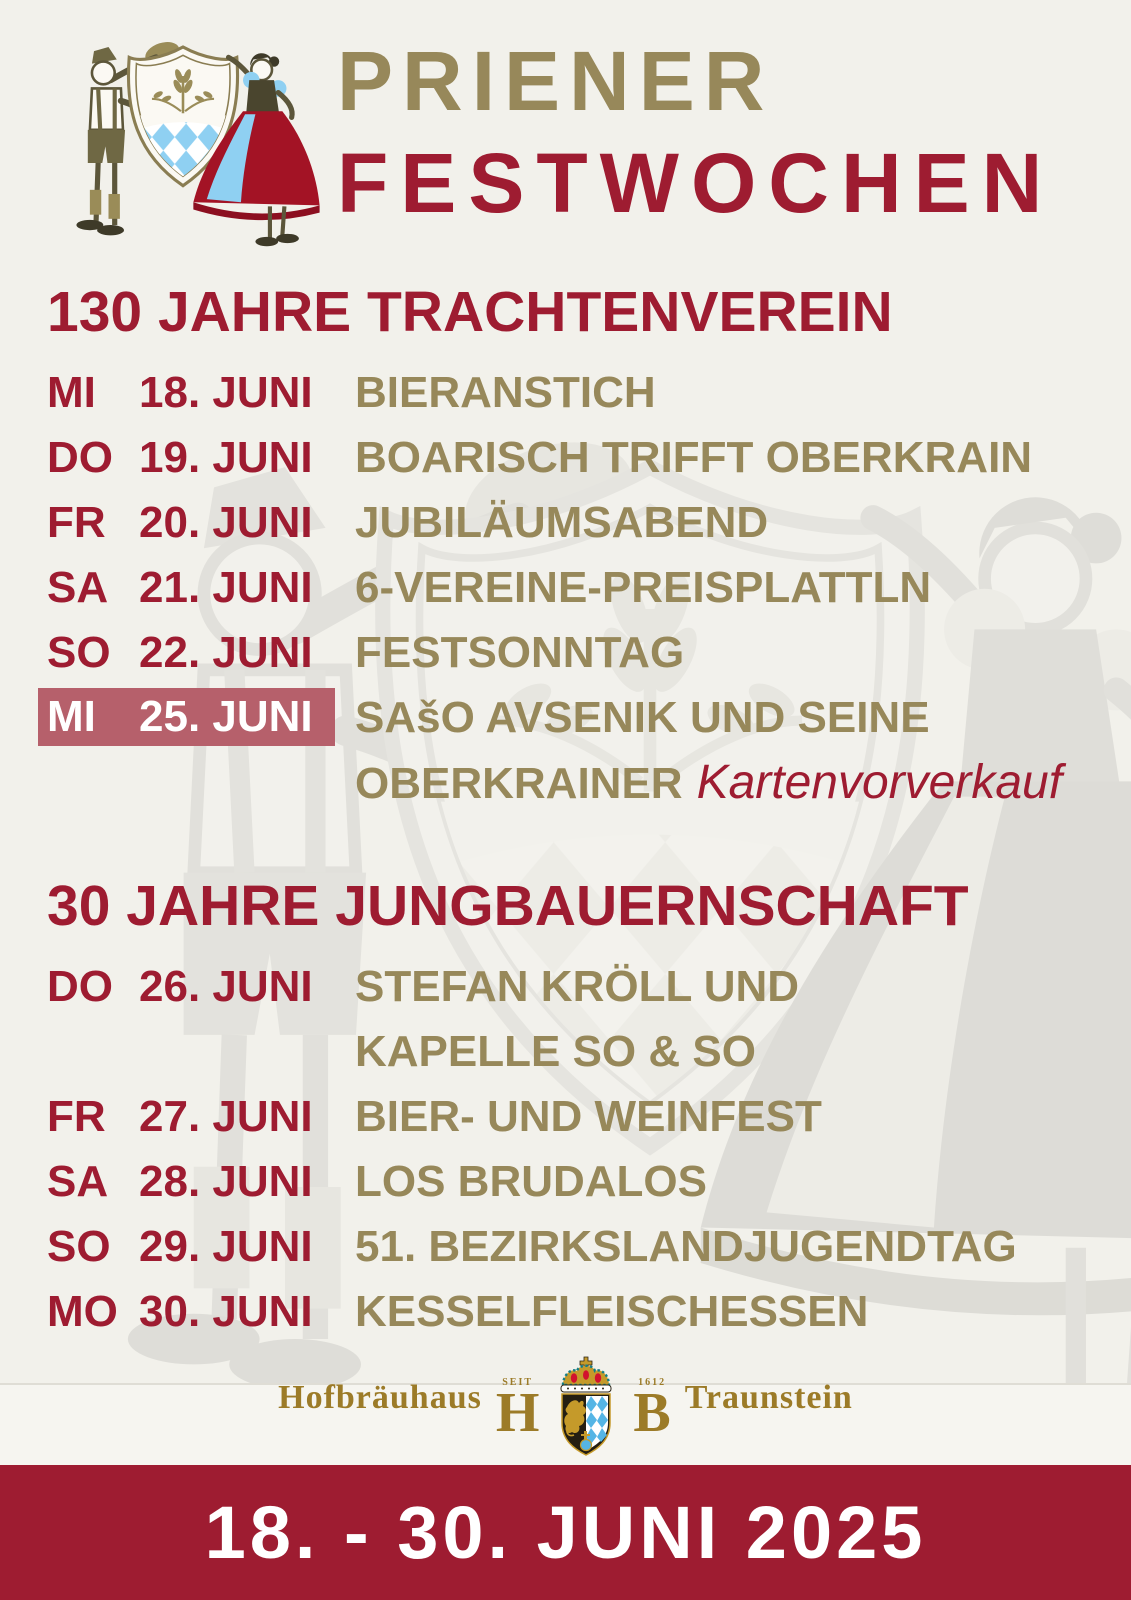 Image resolution: width=1131 pixels, height=1600 pixels. I want to click on event-row: FR 27. JUNI BIER- UND WEINFEST, so click(574, 1116).